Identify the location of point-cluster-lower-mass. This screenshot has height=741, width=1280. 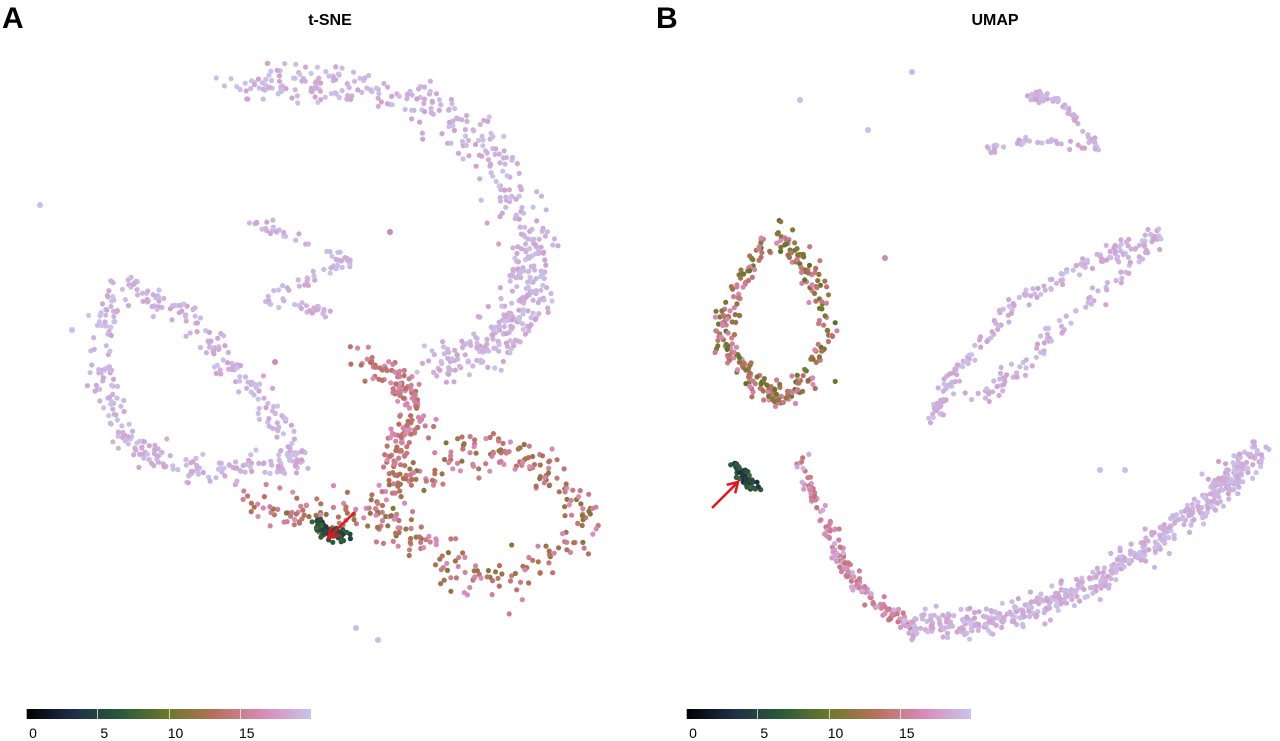
(420, 524).